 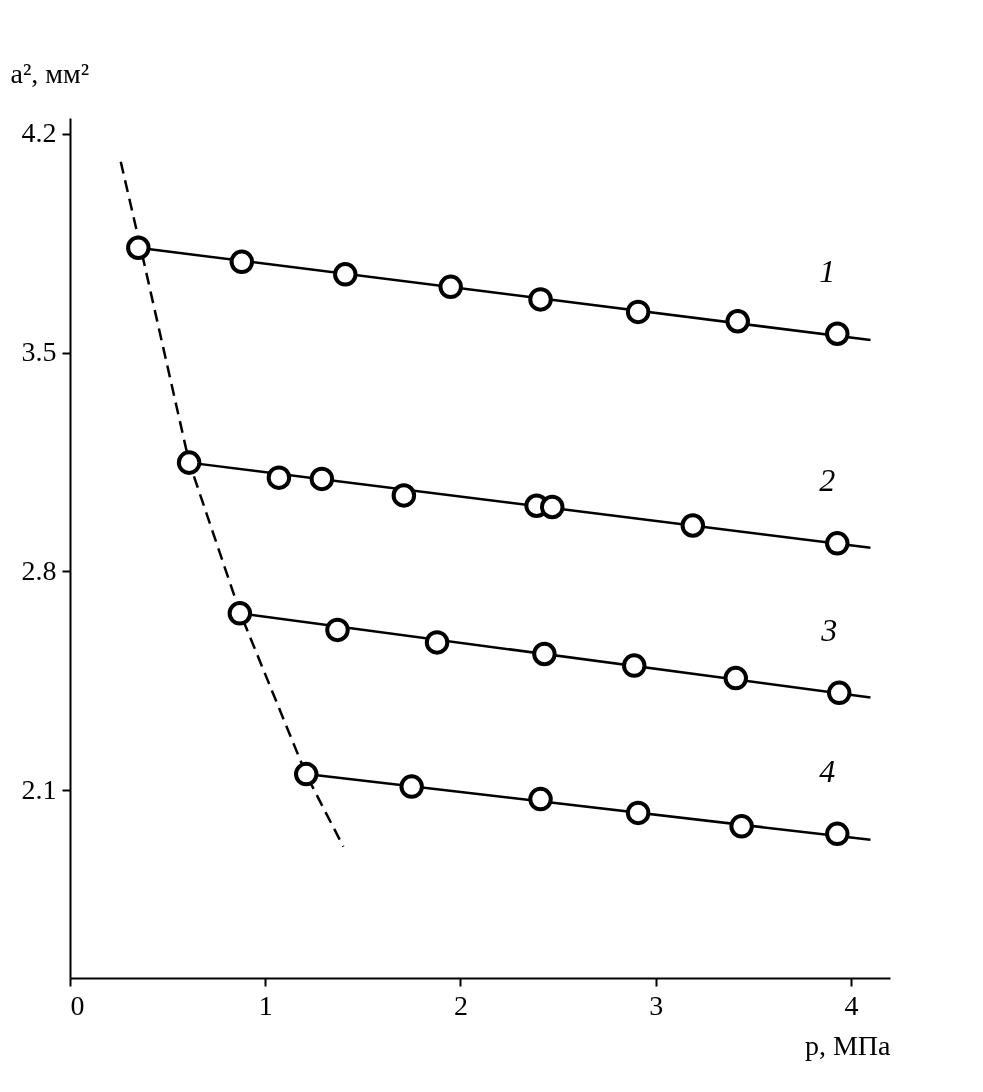 What do you see at coordinates (39, 352) in the screenshot?
I see `y-tick-label: 3.5` at bounding box center [39, 352].